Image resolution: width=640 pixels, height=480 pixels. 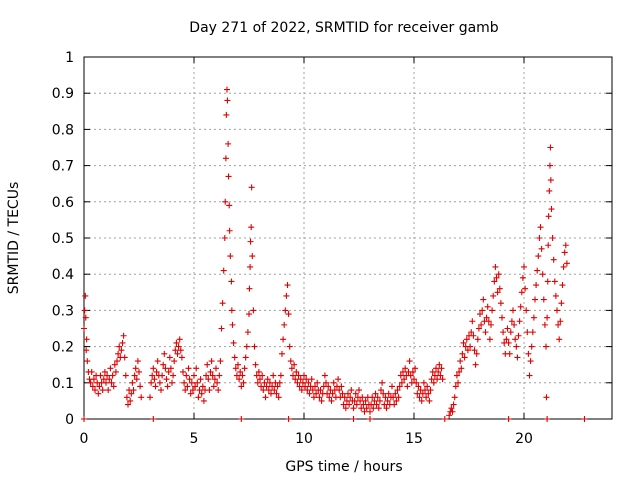 I want to click on y-tick-label: 0.8, so click(x=63, y=130).